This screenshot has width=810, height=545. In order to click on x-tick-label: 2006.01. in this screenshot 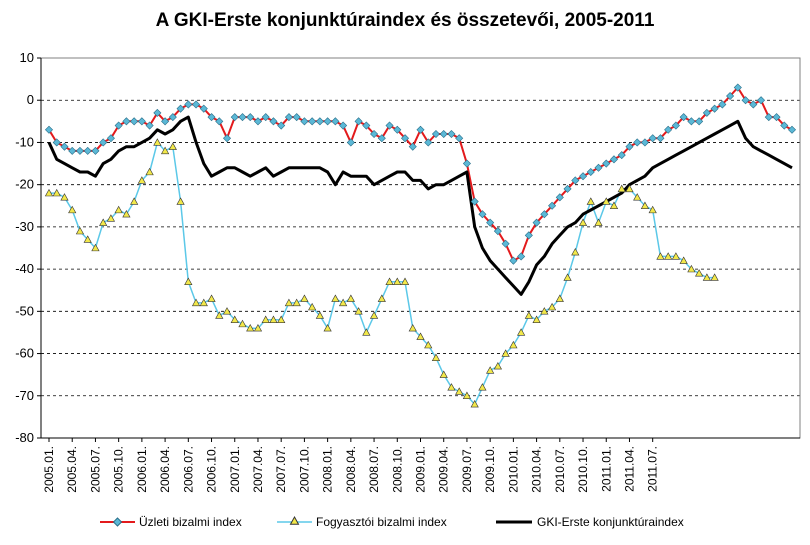, I will do `click(142, 469)`.